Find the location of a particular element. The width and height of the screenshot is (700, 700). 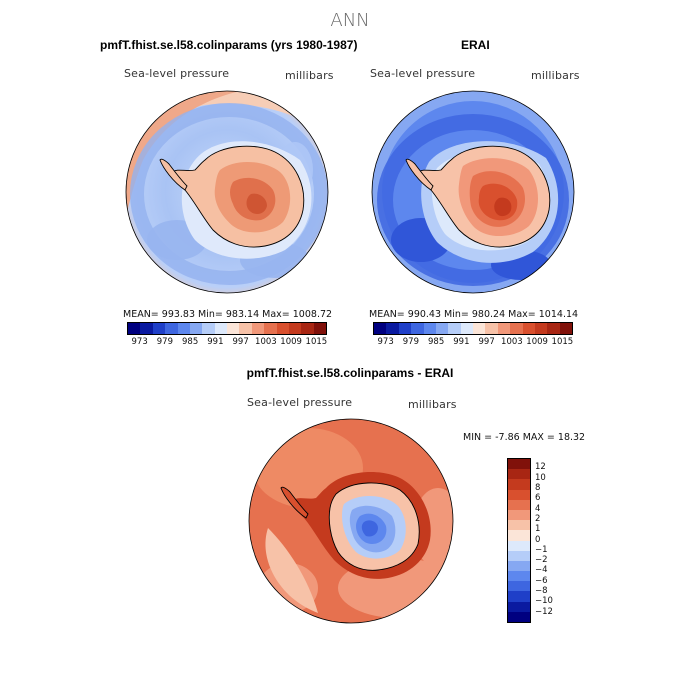

panel2-colorbar-swatches is located at coordinates (473, 328).